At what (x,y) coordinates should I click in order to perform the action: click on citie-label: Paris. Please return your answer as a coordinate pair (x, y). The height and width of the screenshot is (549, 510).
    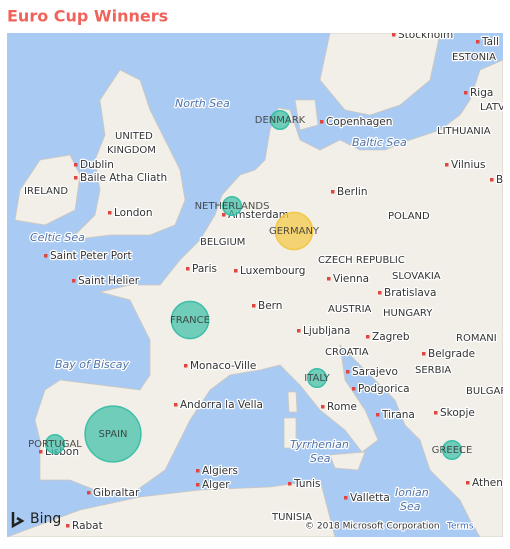
    Looking at the image, I should click on (204, 269).